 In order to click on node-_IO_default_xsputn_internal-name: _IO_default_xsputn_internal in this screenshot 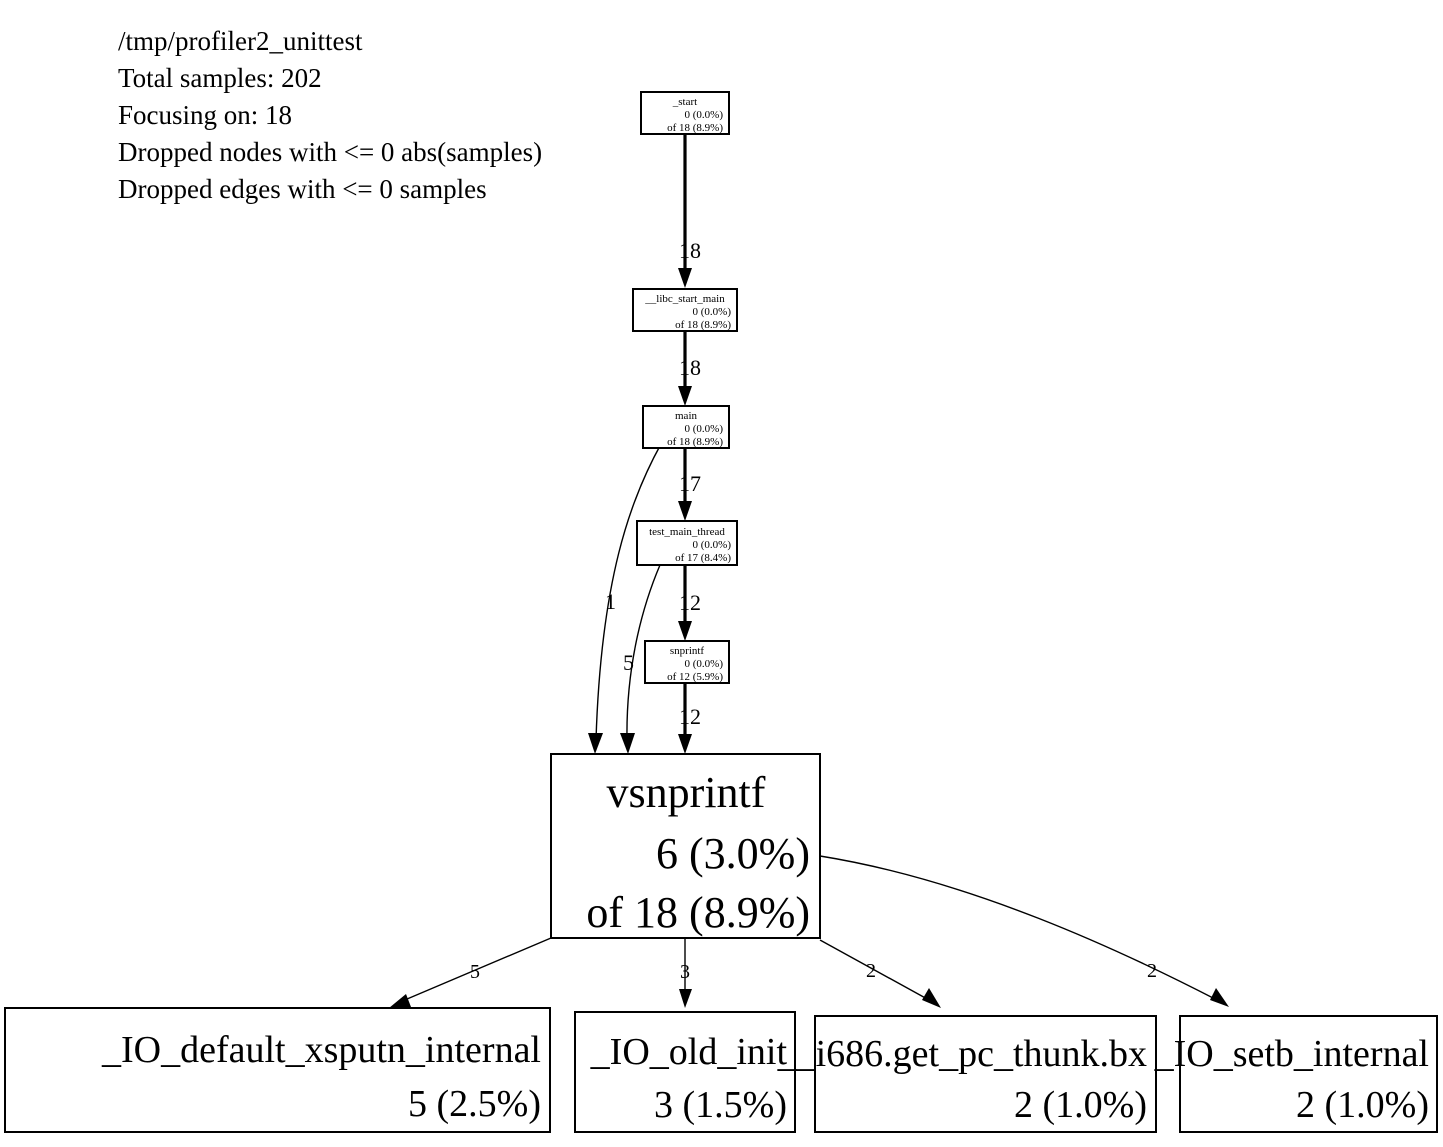, I will do `click(321, 1050)`.